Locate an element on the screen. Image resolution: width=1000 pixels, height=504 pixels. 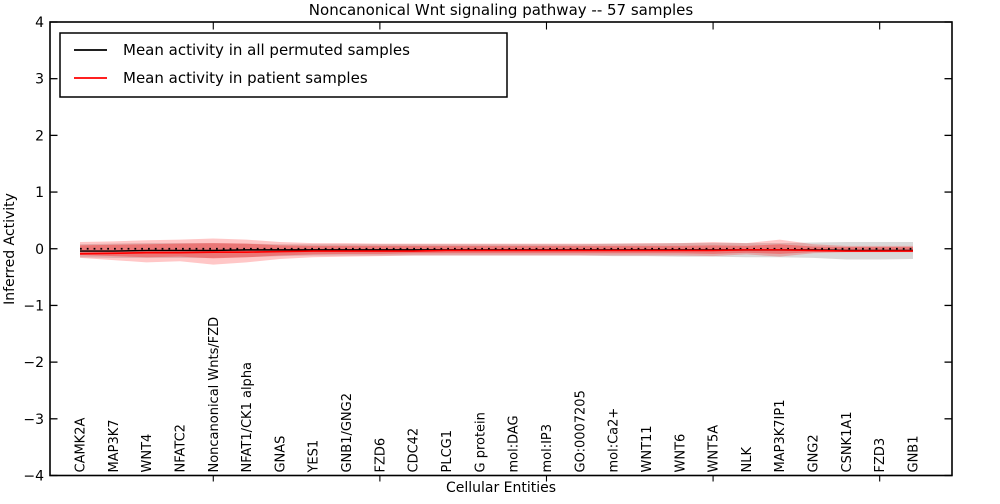
y-tick-labels: −4 −3 −2 −1 0 1 2 3 4 is located at coordinates (33, 250).